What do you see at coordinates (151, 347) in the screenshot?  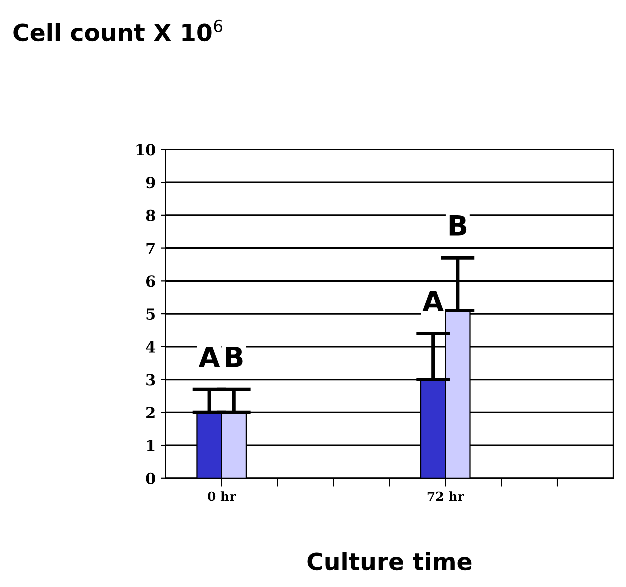 I see `y-tick-label: 4` at bounding box center [151, 347].